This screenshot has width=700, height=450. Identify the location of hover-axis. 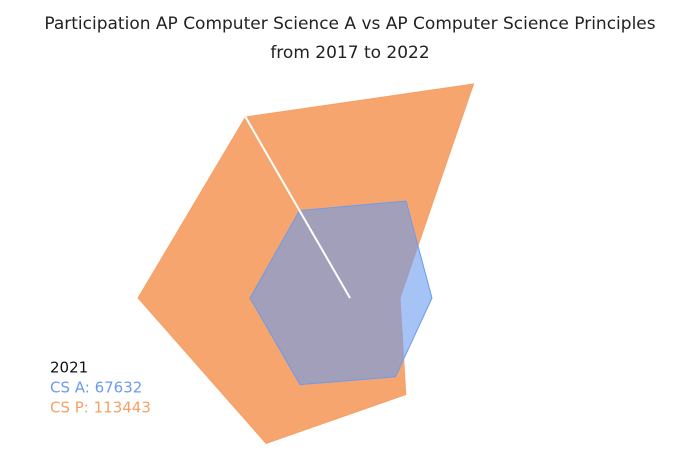
(297, 207).